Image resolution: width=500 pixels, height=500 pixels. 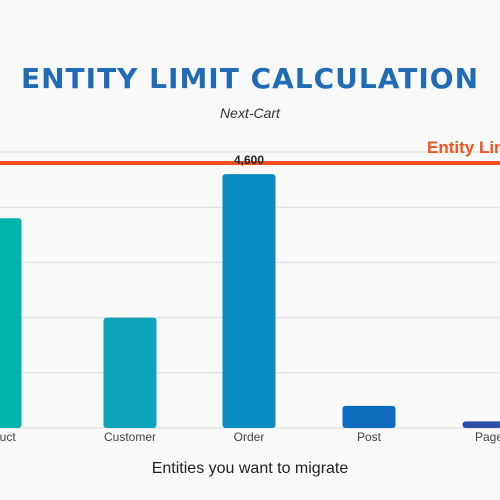 What do you see at coordinates (369, 416) in the screenshot?
I see `bar-post` at bounding box center [369, 416].